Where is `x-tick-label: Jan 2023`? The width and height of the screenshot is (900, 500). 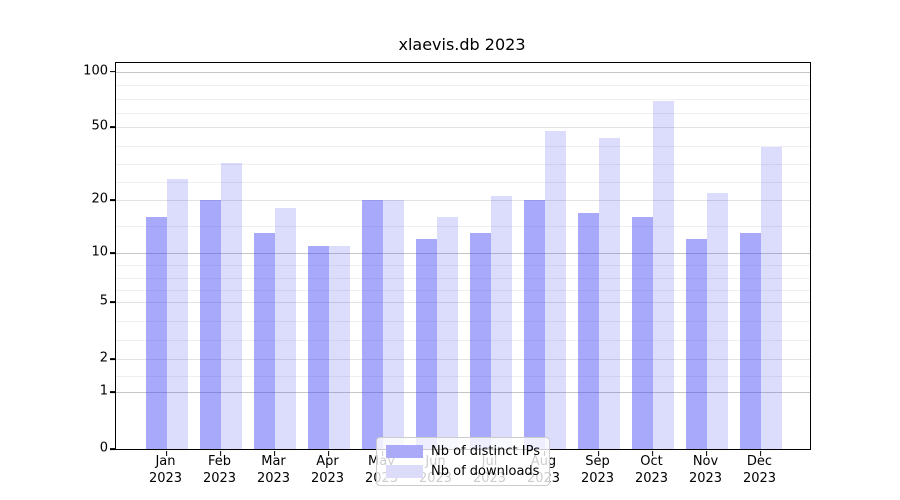
x-tick-label: Jan 2023 is located at coordinates (165, 470).